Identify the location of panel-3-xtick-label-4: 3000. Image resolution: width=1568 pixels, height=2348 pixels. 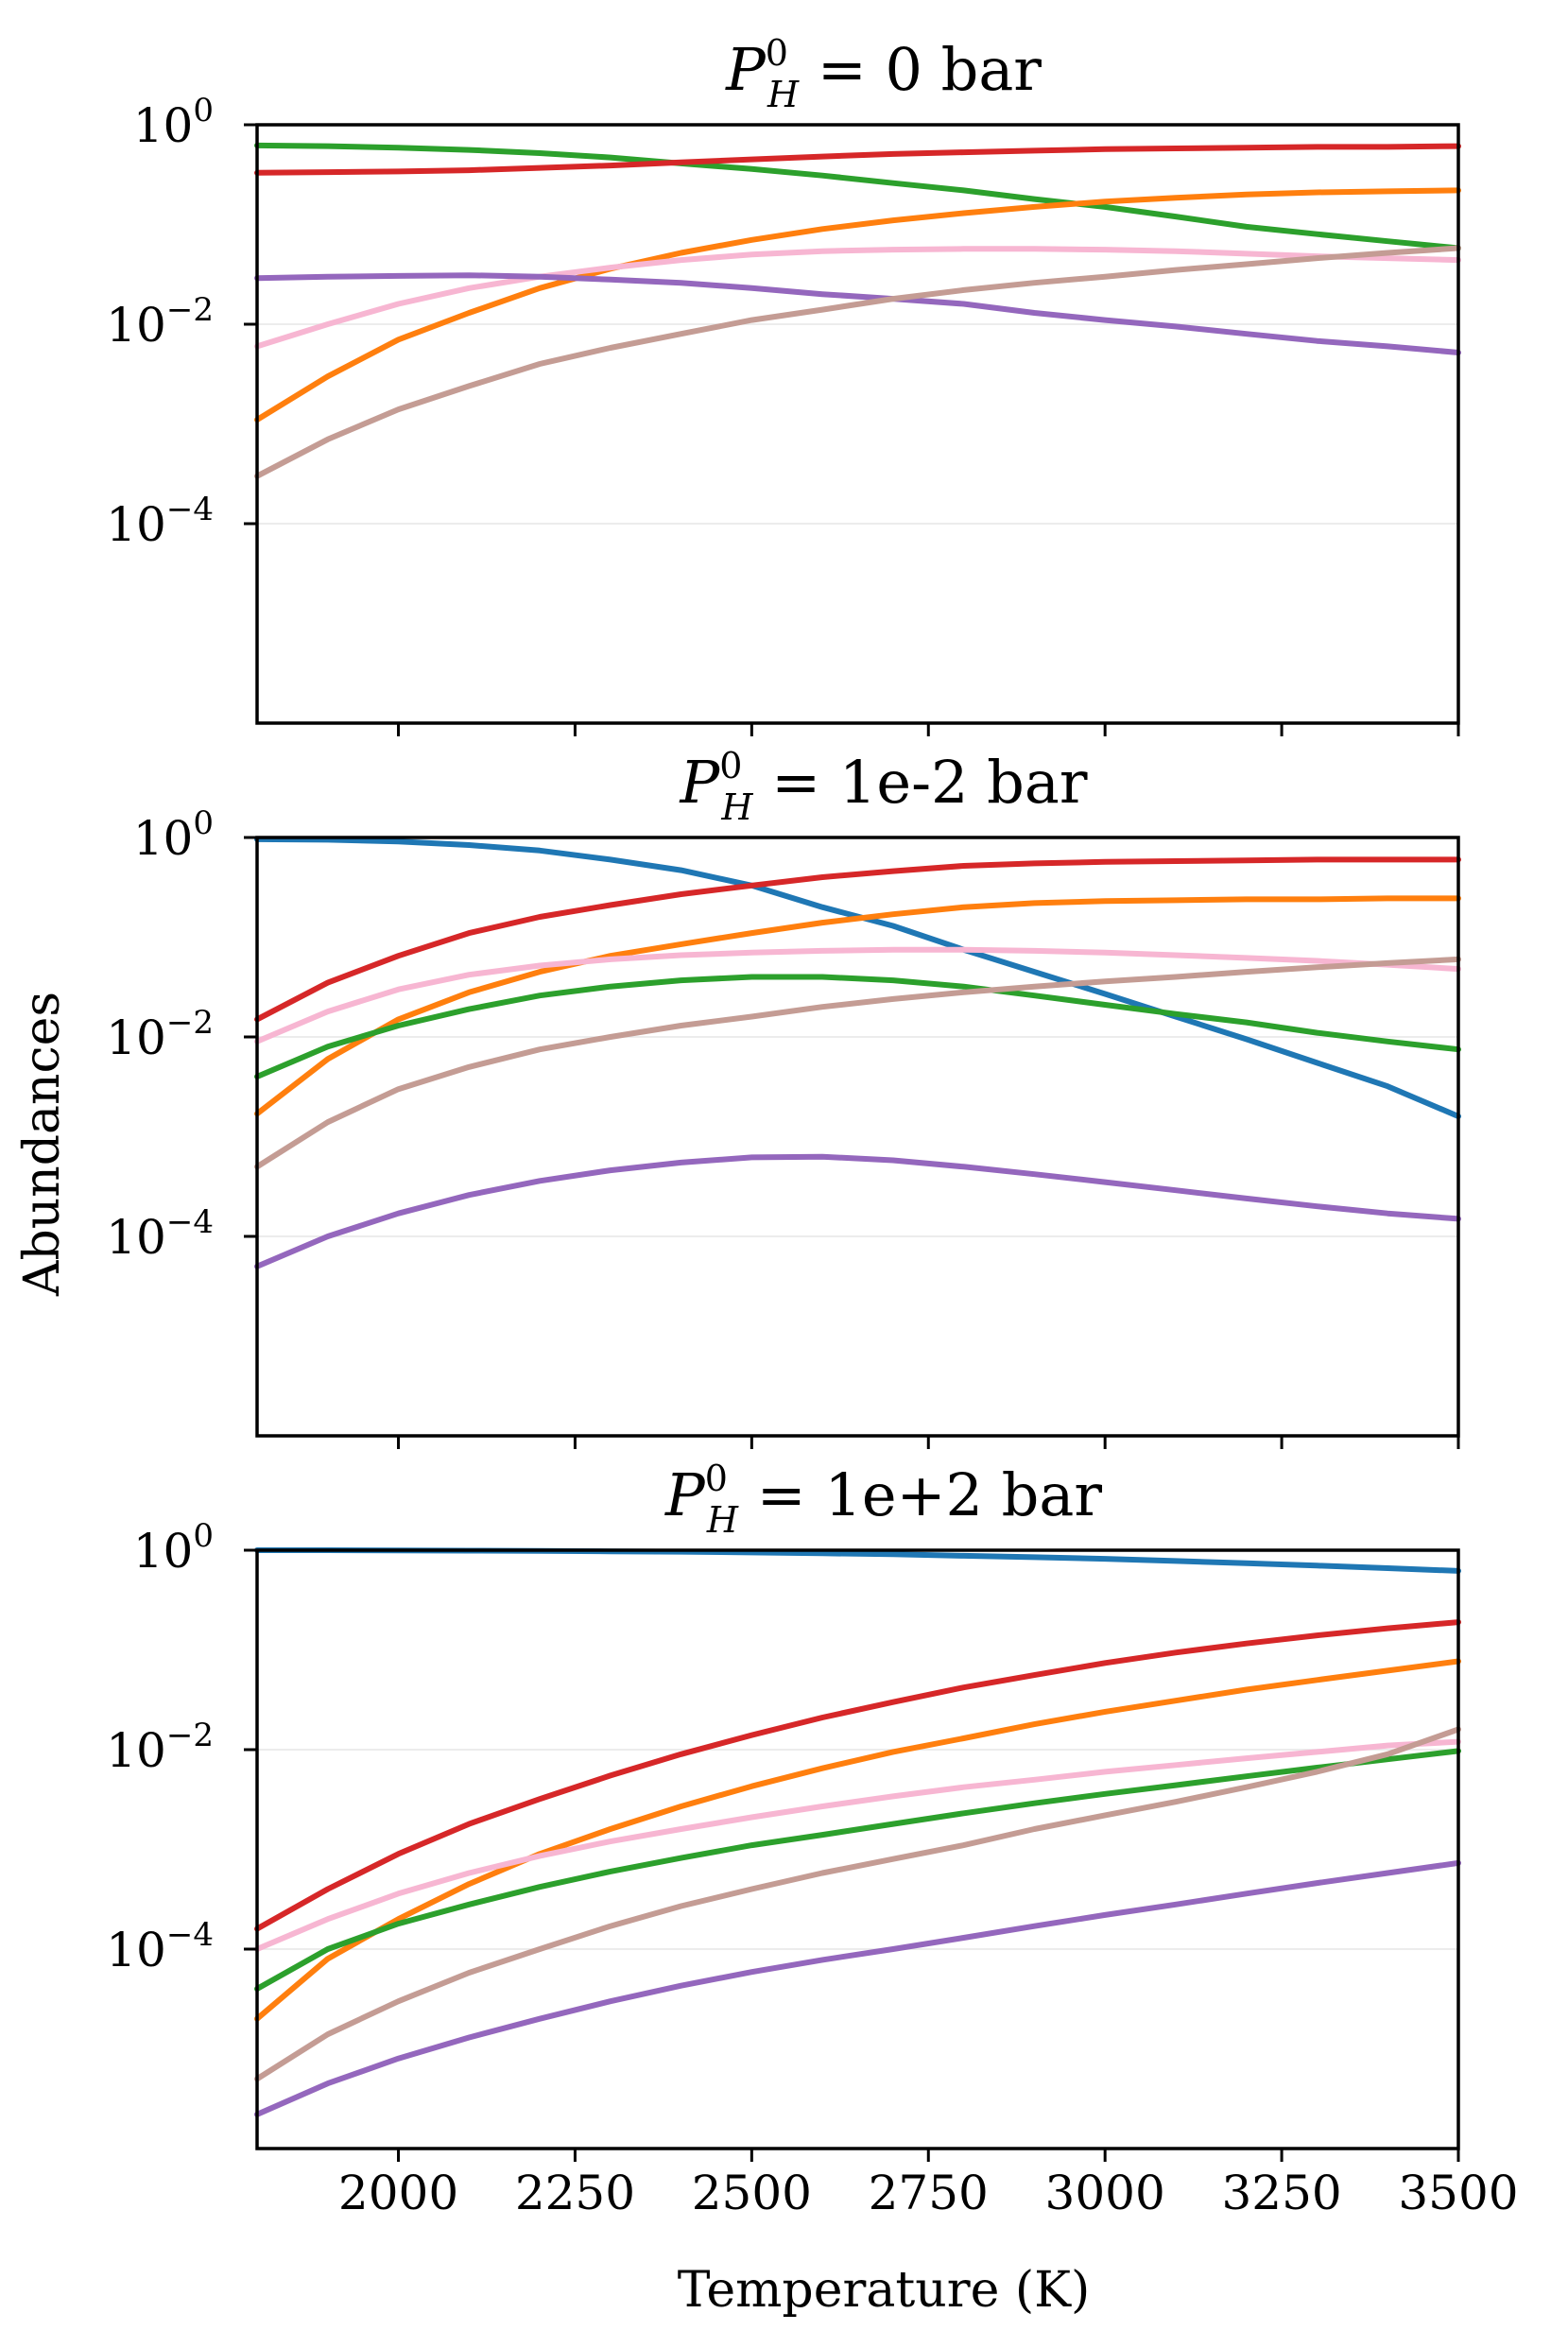
(1105, 2193).